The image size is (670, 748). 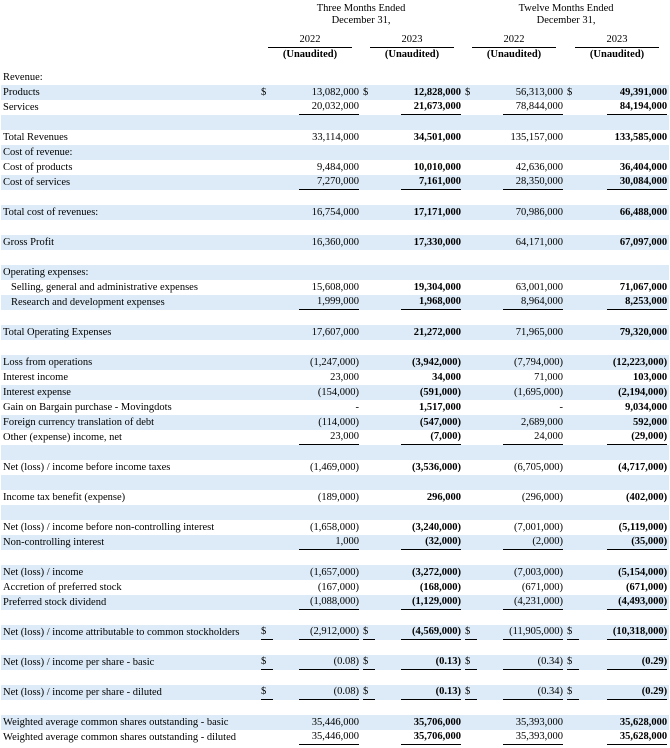 What do you see at coordinates (643, 242) in the screenshot?
I see `value: 67,097,000` at bounding box center [643, 242].